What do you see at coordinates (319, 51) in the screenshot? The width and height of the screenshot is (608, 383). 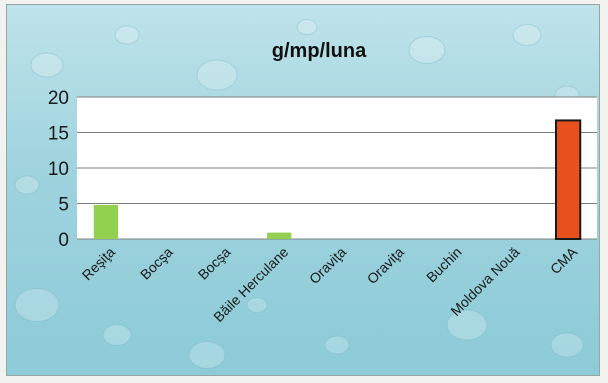 I see `chart-title: g/mp/luna` at bounding box center [319, 51].